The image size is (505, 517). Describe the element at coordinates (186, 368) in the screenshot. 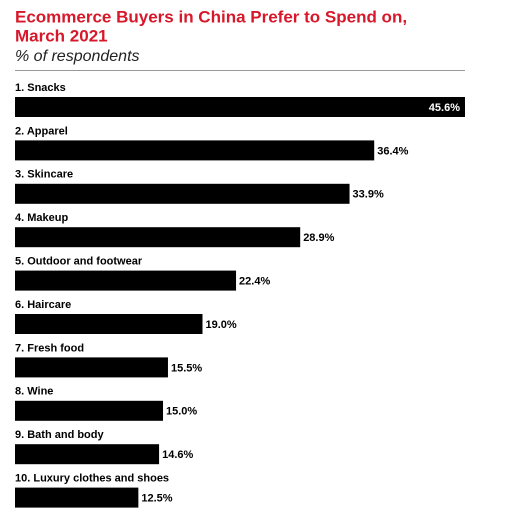

I see `value-label: 15.5%` at that location.